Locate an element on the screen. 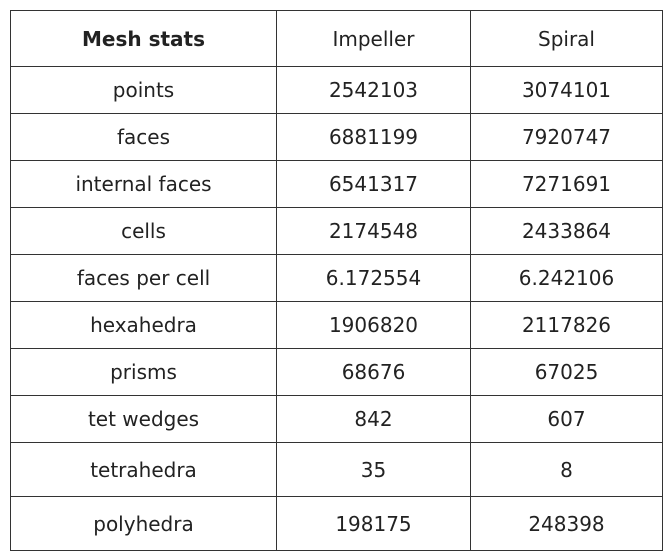 The image size is (671, 557). table-row: prisms 68676 67025 is located at coordinates (336, 372).